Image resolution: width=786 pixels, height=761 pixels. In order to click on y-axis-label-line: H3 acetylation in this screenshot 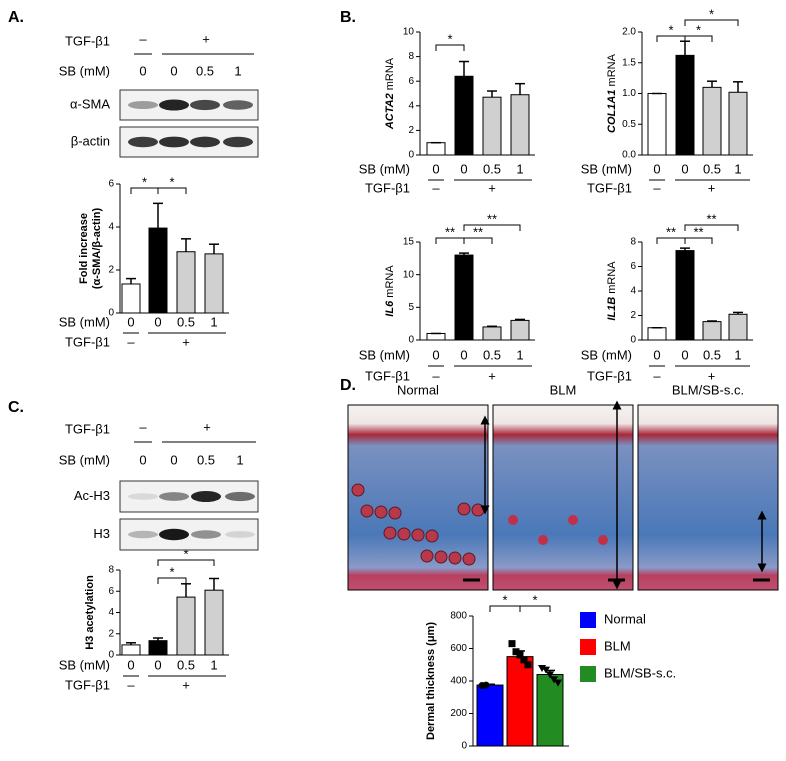, I will do `click(90, 612)`.